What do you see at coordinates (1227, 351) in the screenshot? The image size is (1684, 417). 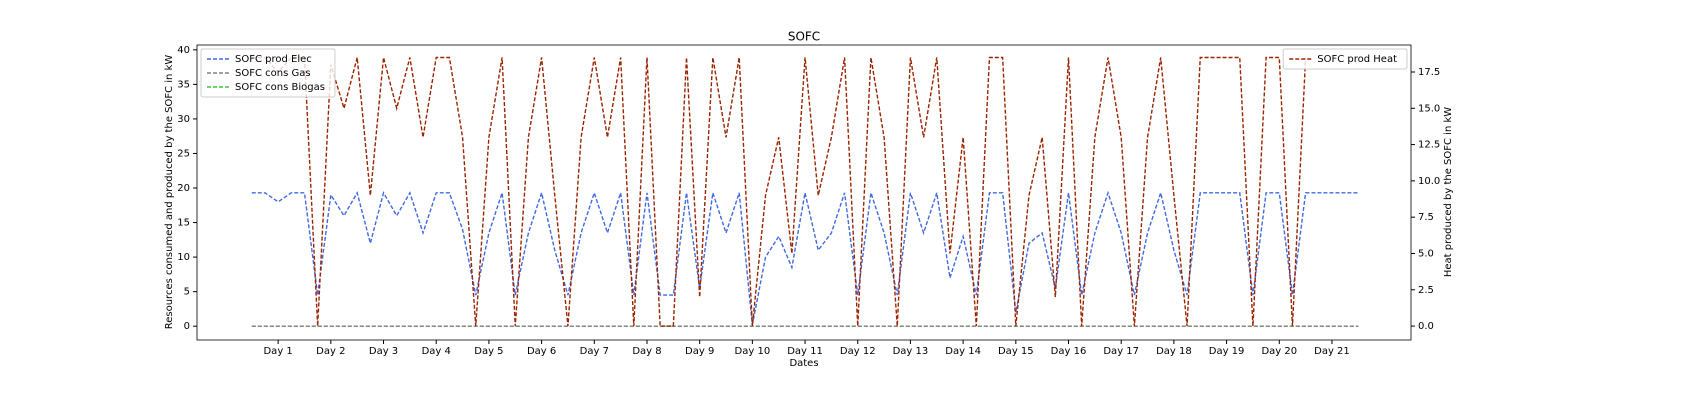 I see `x-tick-label: Day 19` at bounding box center [1227, 351].